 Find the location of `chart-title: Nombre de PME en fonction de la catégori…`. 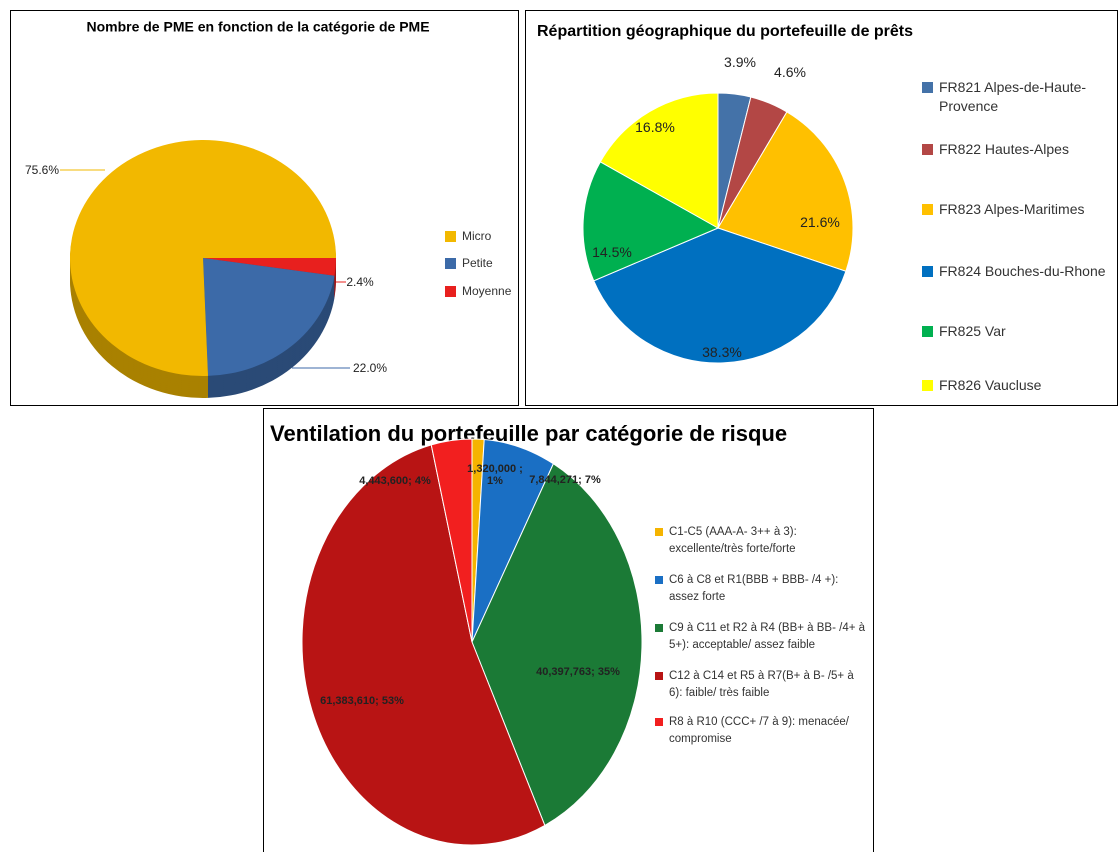

chart-title: Nombre de PME en fonction de la catégori… is located at coordinates (257, 27).